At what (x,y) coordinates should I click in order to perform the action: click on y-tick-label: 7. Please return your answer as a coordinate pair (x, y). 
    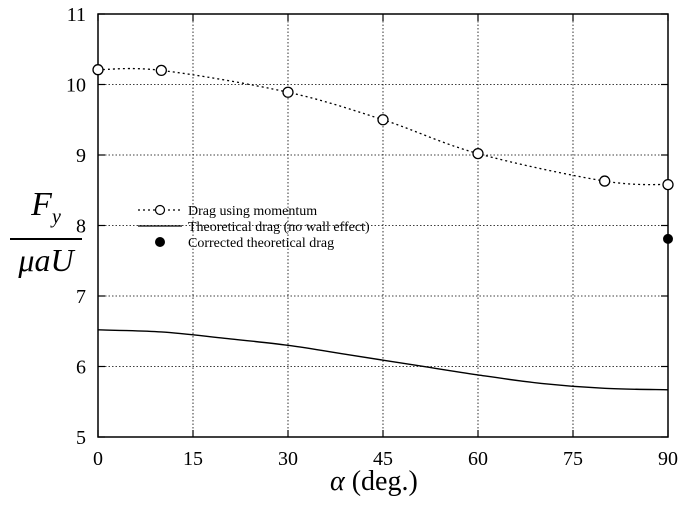
    Looking at the image, I should click on (81, 297).